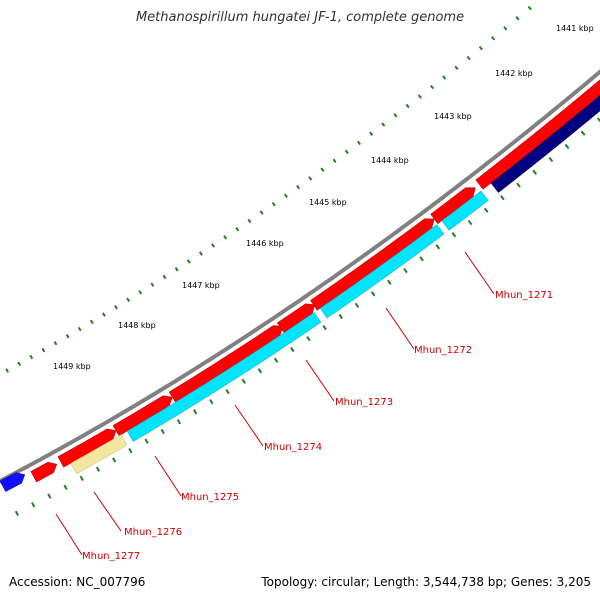 The width and height of the screenshot is (600, 600). I want to click on gene-label: Mhun_1275, so click(210, 497).